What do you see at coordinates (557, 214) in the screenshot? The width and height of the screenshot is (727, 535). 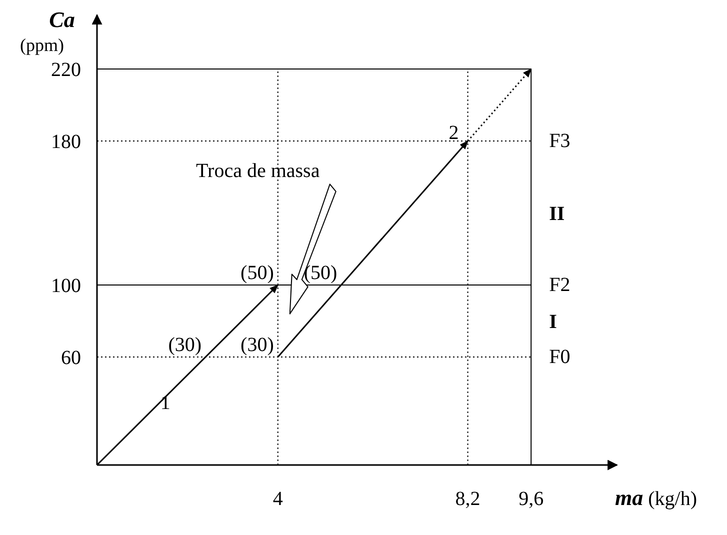 I see `annotation: II` at bounding box center [557, 214].